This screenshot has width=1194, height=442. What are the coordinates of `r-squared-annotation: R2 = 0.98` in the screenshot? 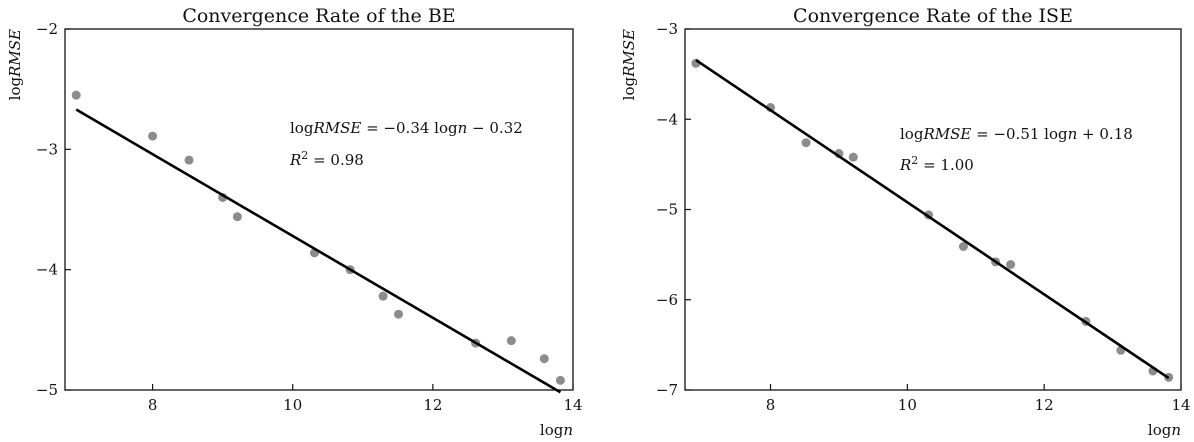 It's located at (326, 159).